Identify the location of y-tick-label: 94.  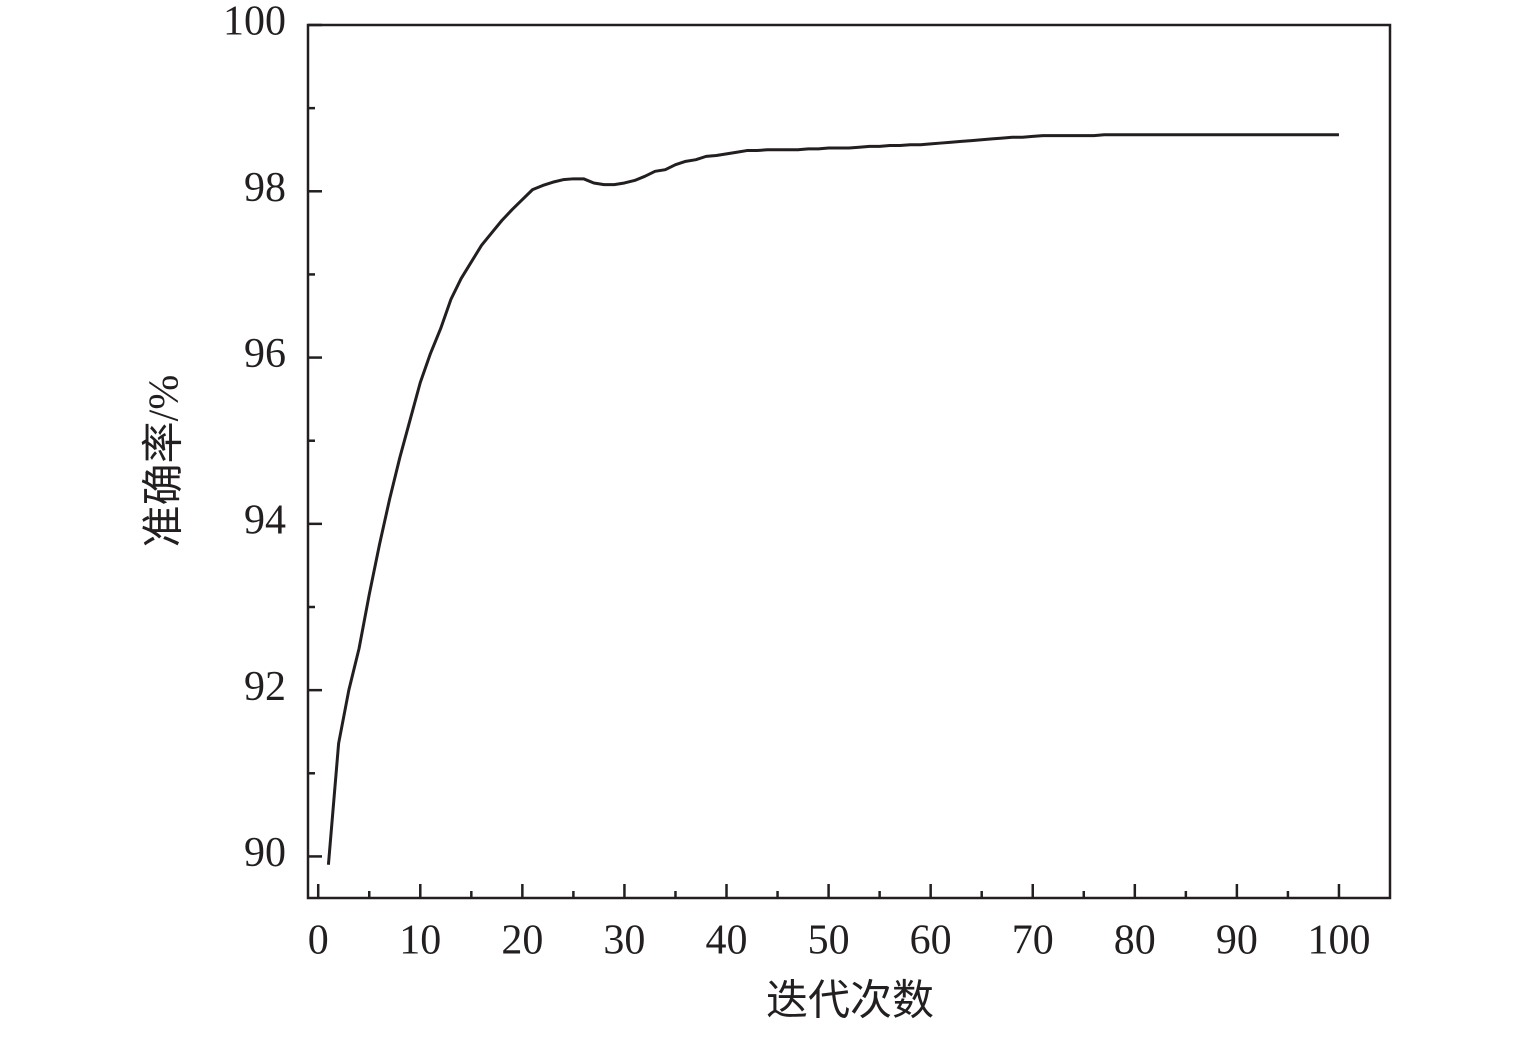
(265, 520).